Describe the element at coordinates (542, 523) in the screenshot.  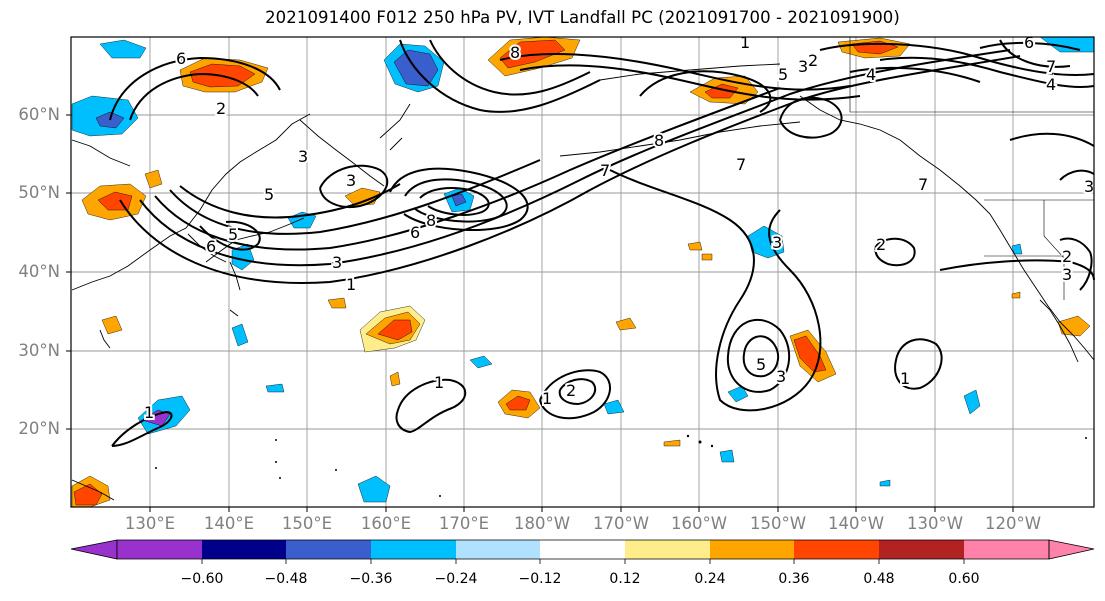
I see `lon-label: 180°W` at that location.